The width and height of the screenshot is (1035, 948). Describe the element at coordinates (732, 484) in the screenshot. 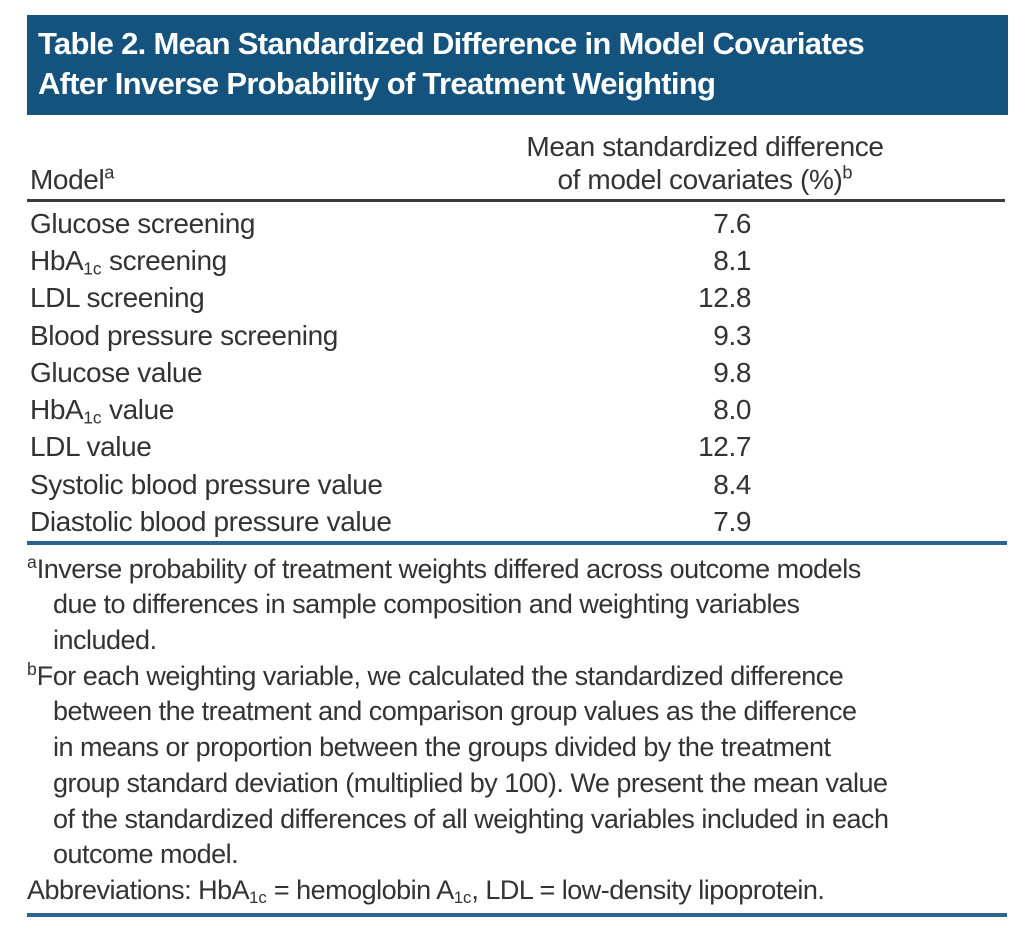

I see `model-value: 8.4` at that location.